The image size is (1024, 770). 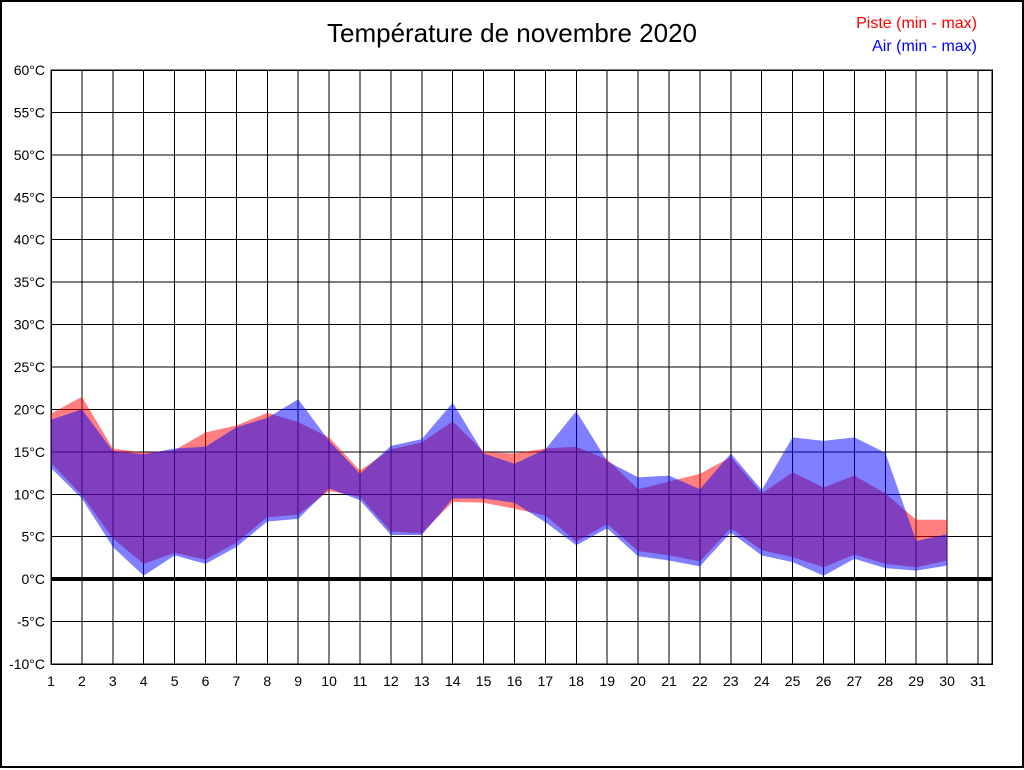 I want to click on legend-item-piste: Piste (min - max), so click(x=916, y=23).